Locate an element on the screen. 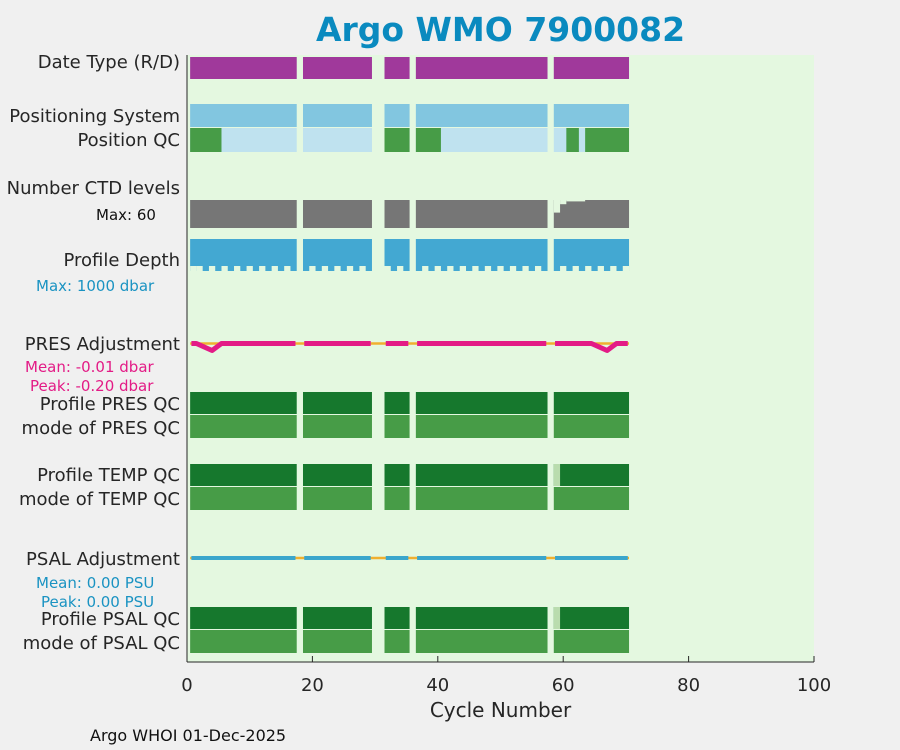  label-profile-pres-qc: Profile PRES QC is located at coordinates (109, 404).